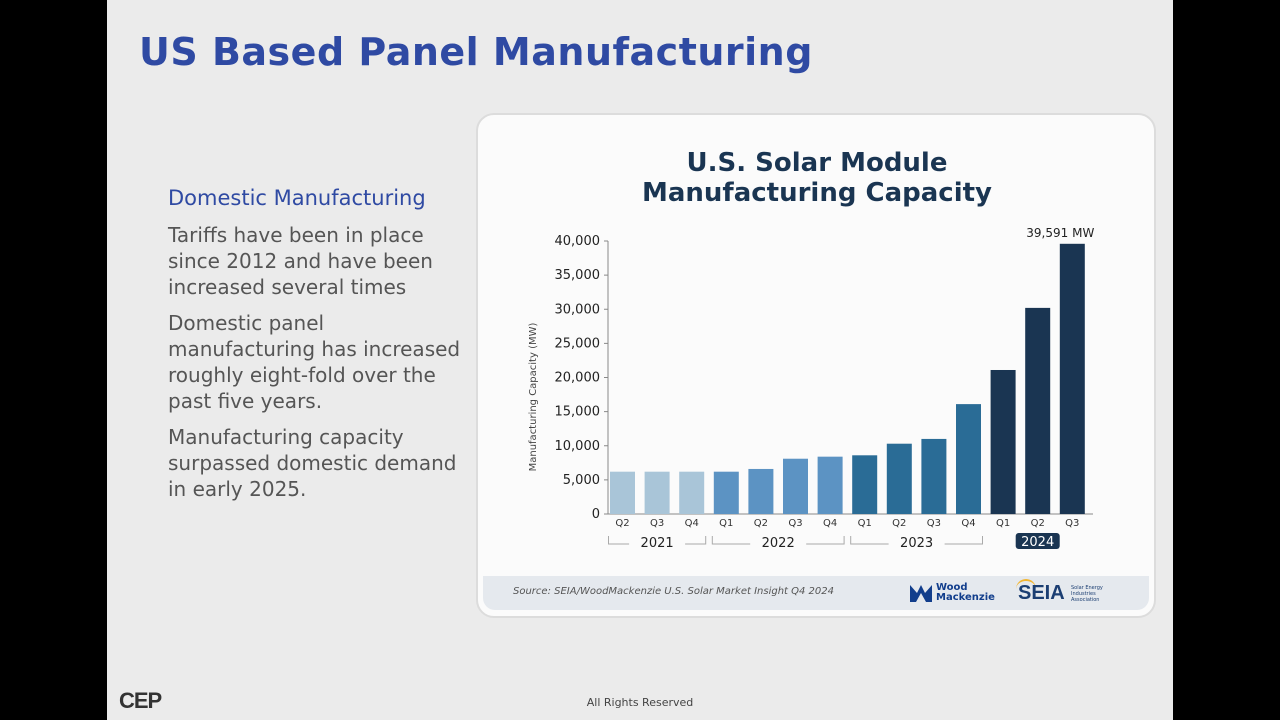 This screenshot has height=720, width=1280. Describe the element at coordinates (1087, 594) in the screenshot. I see `seia-tagline: Solar Energy Industries Association` at that location.